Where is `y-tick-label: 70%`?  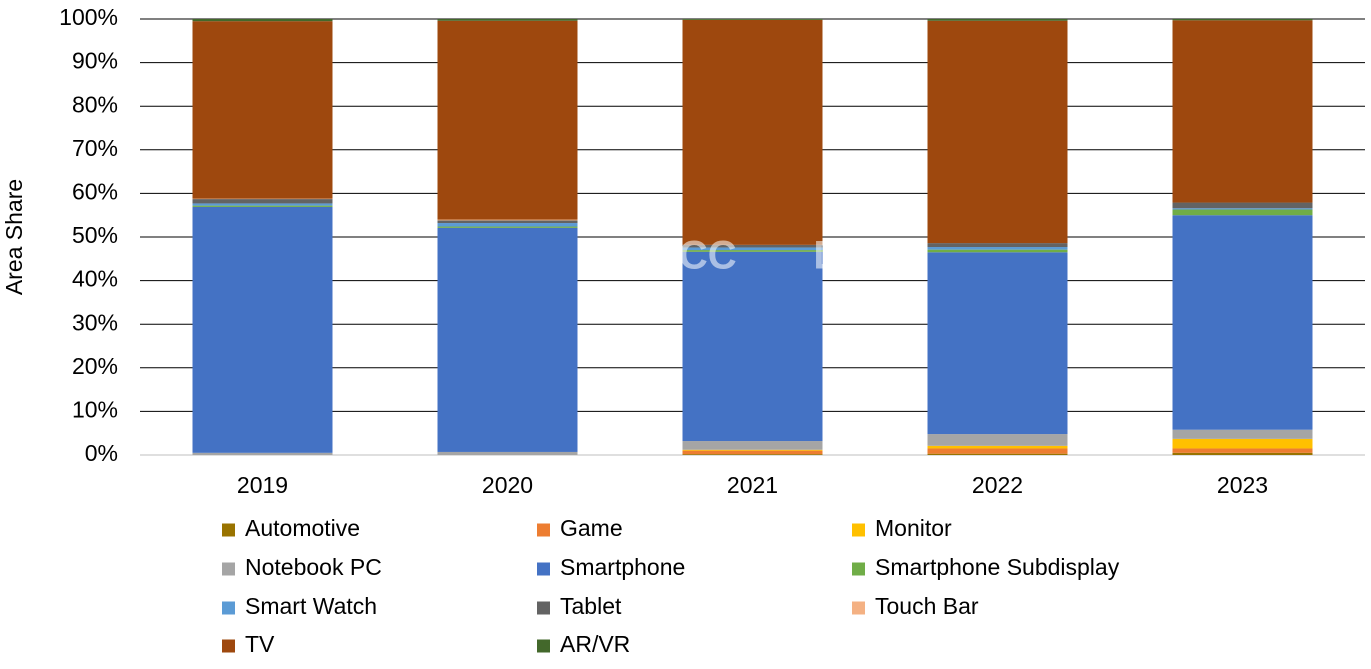 y-tick-label: 70% is located at coordinates (95, 148).